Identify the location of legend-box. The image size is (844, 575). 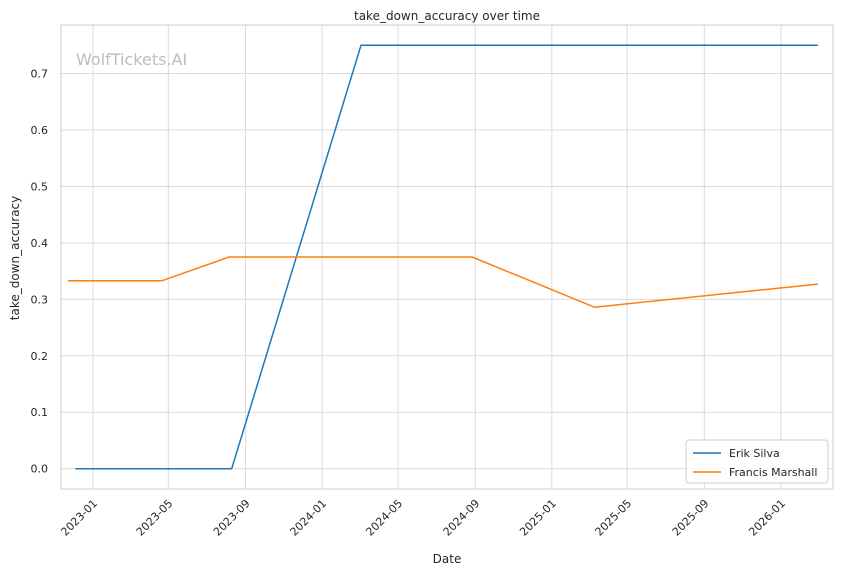
(757, 461).